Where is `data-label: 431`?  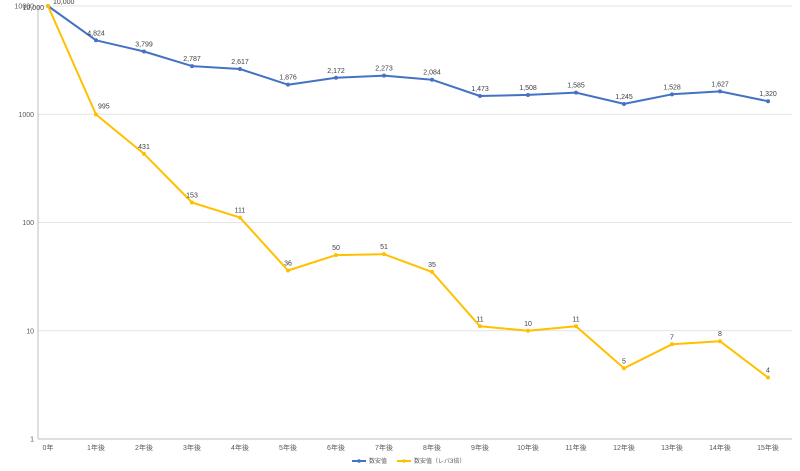 data-label: 431 is located at coordinates (144, 147).